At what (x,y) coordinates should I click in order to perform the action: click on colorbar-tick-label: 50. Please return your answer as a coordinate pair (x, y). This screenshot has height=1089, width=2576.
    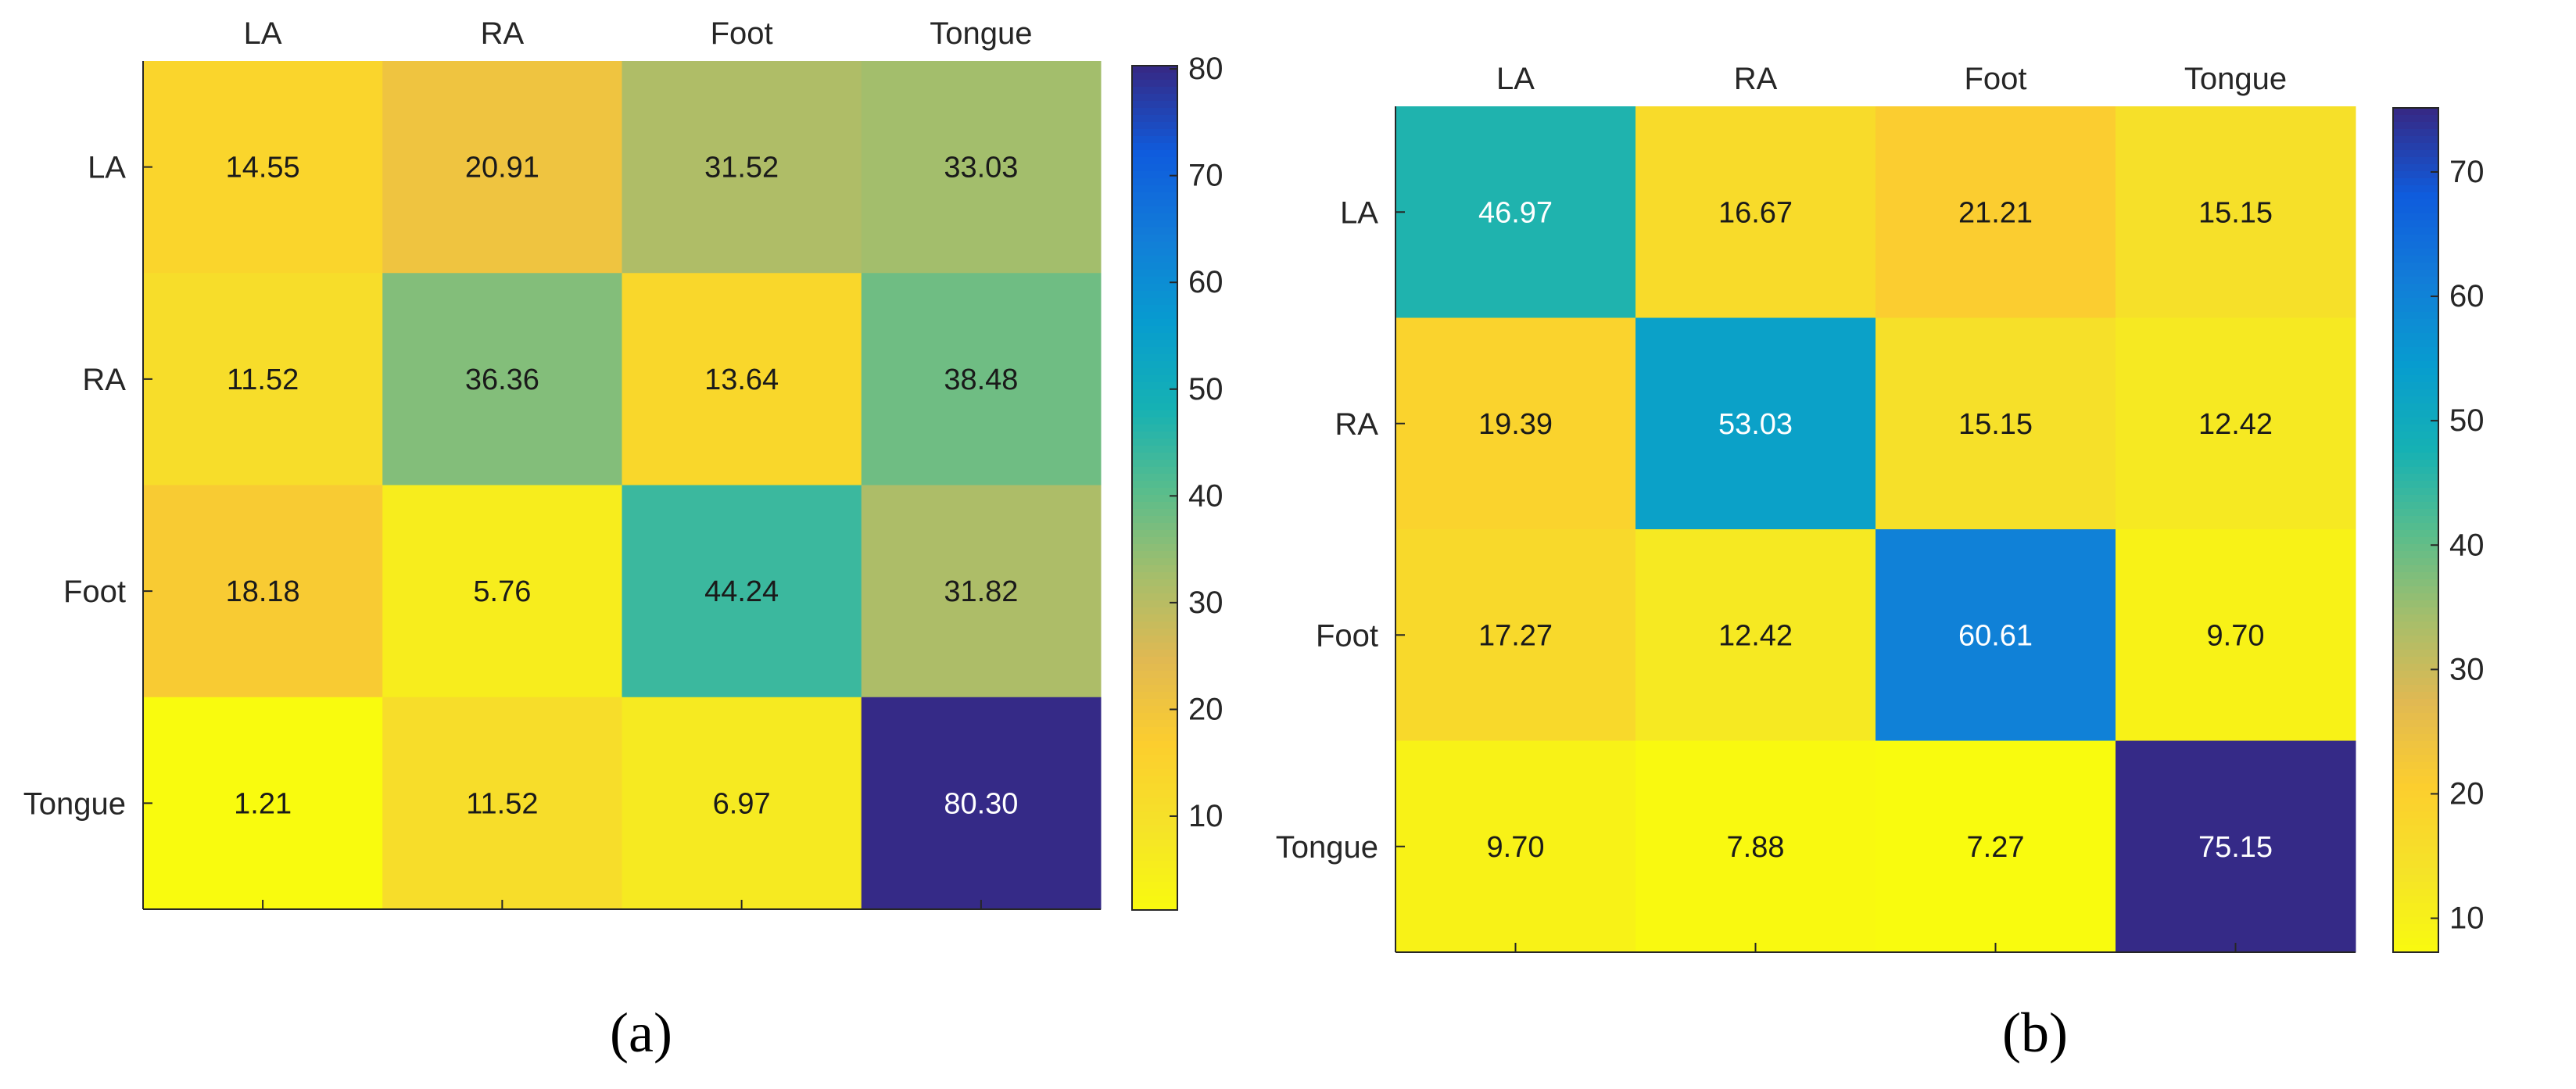
    Looking at the image, I should click on (2467, 420).